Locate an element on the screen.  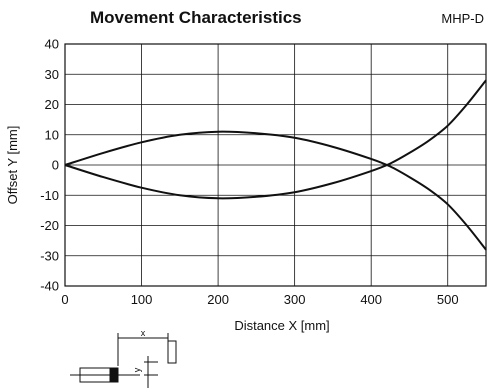
x-tick-label-4: 400 is located at coordinates (371, 299).